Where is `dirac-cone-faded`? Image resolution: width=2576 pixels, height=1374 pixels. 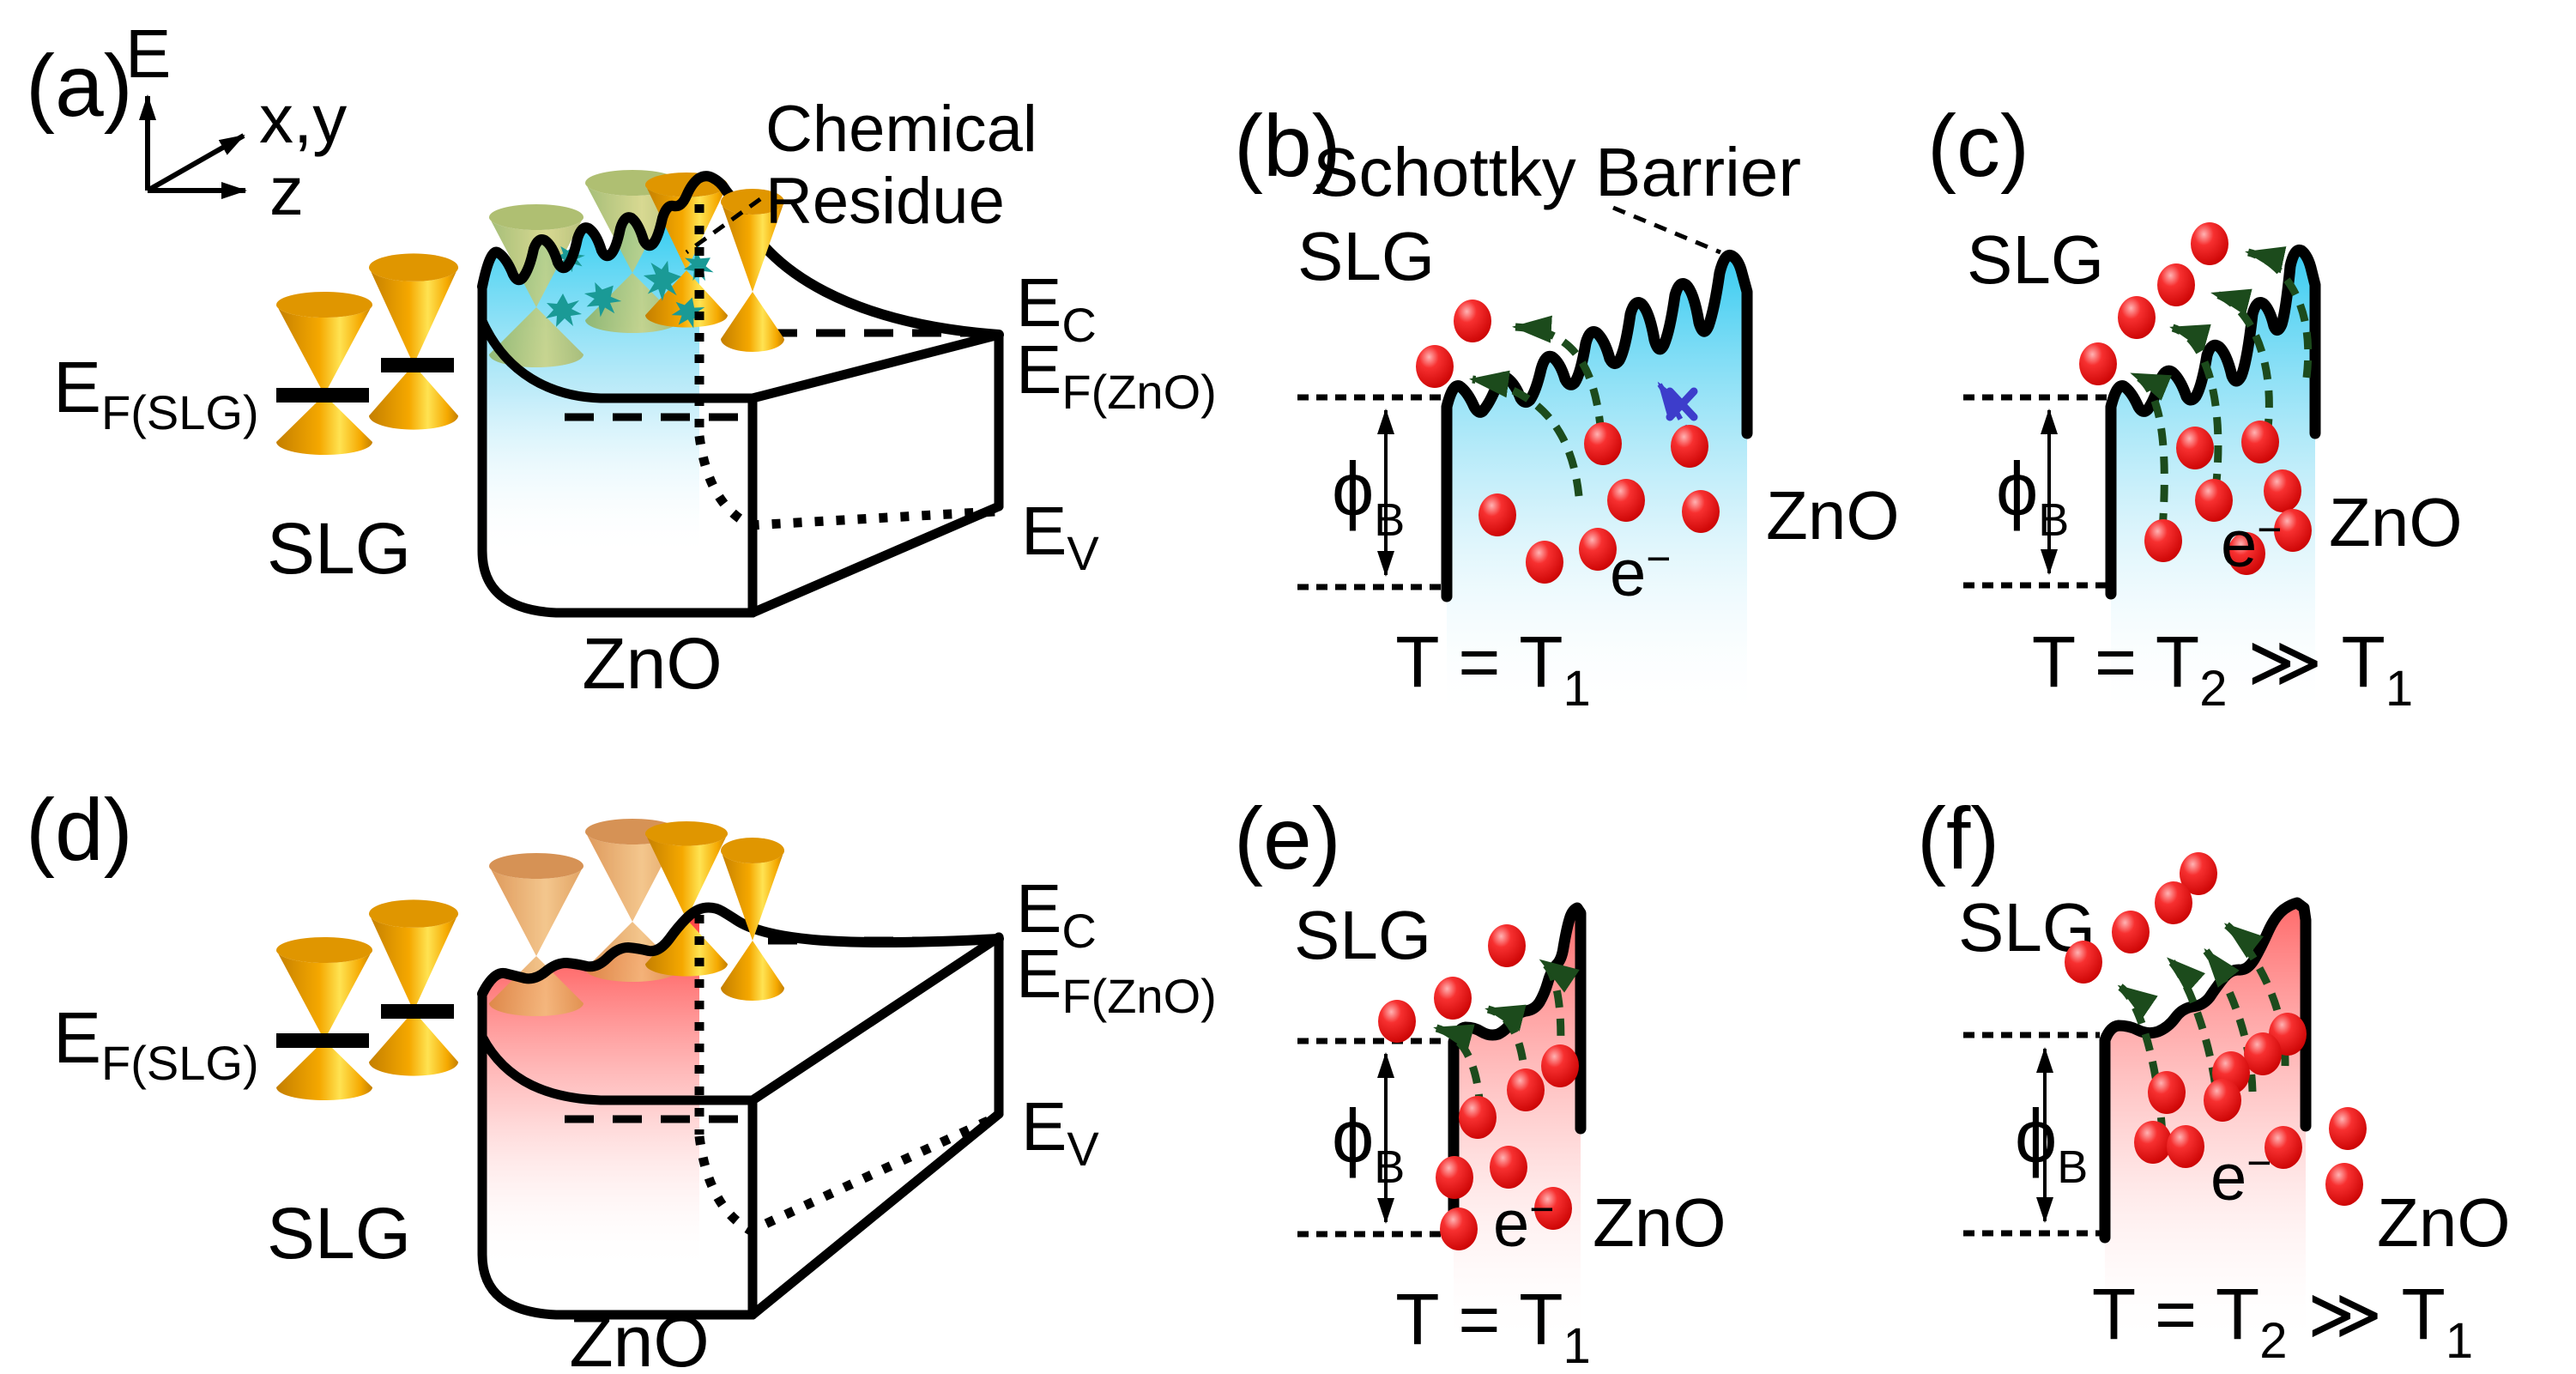
dirac-cone-faded is located at coordinates (536, 935).